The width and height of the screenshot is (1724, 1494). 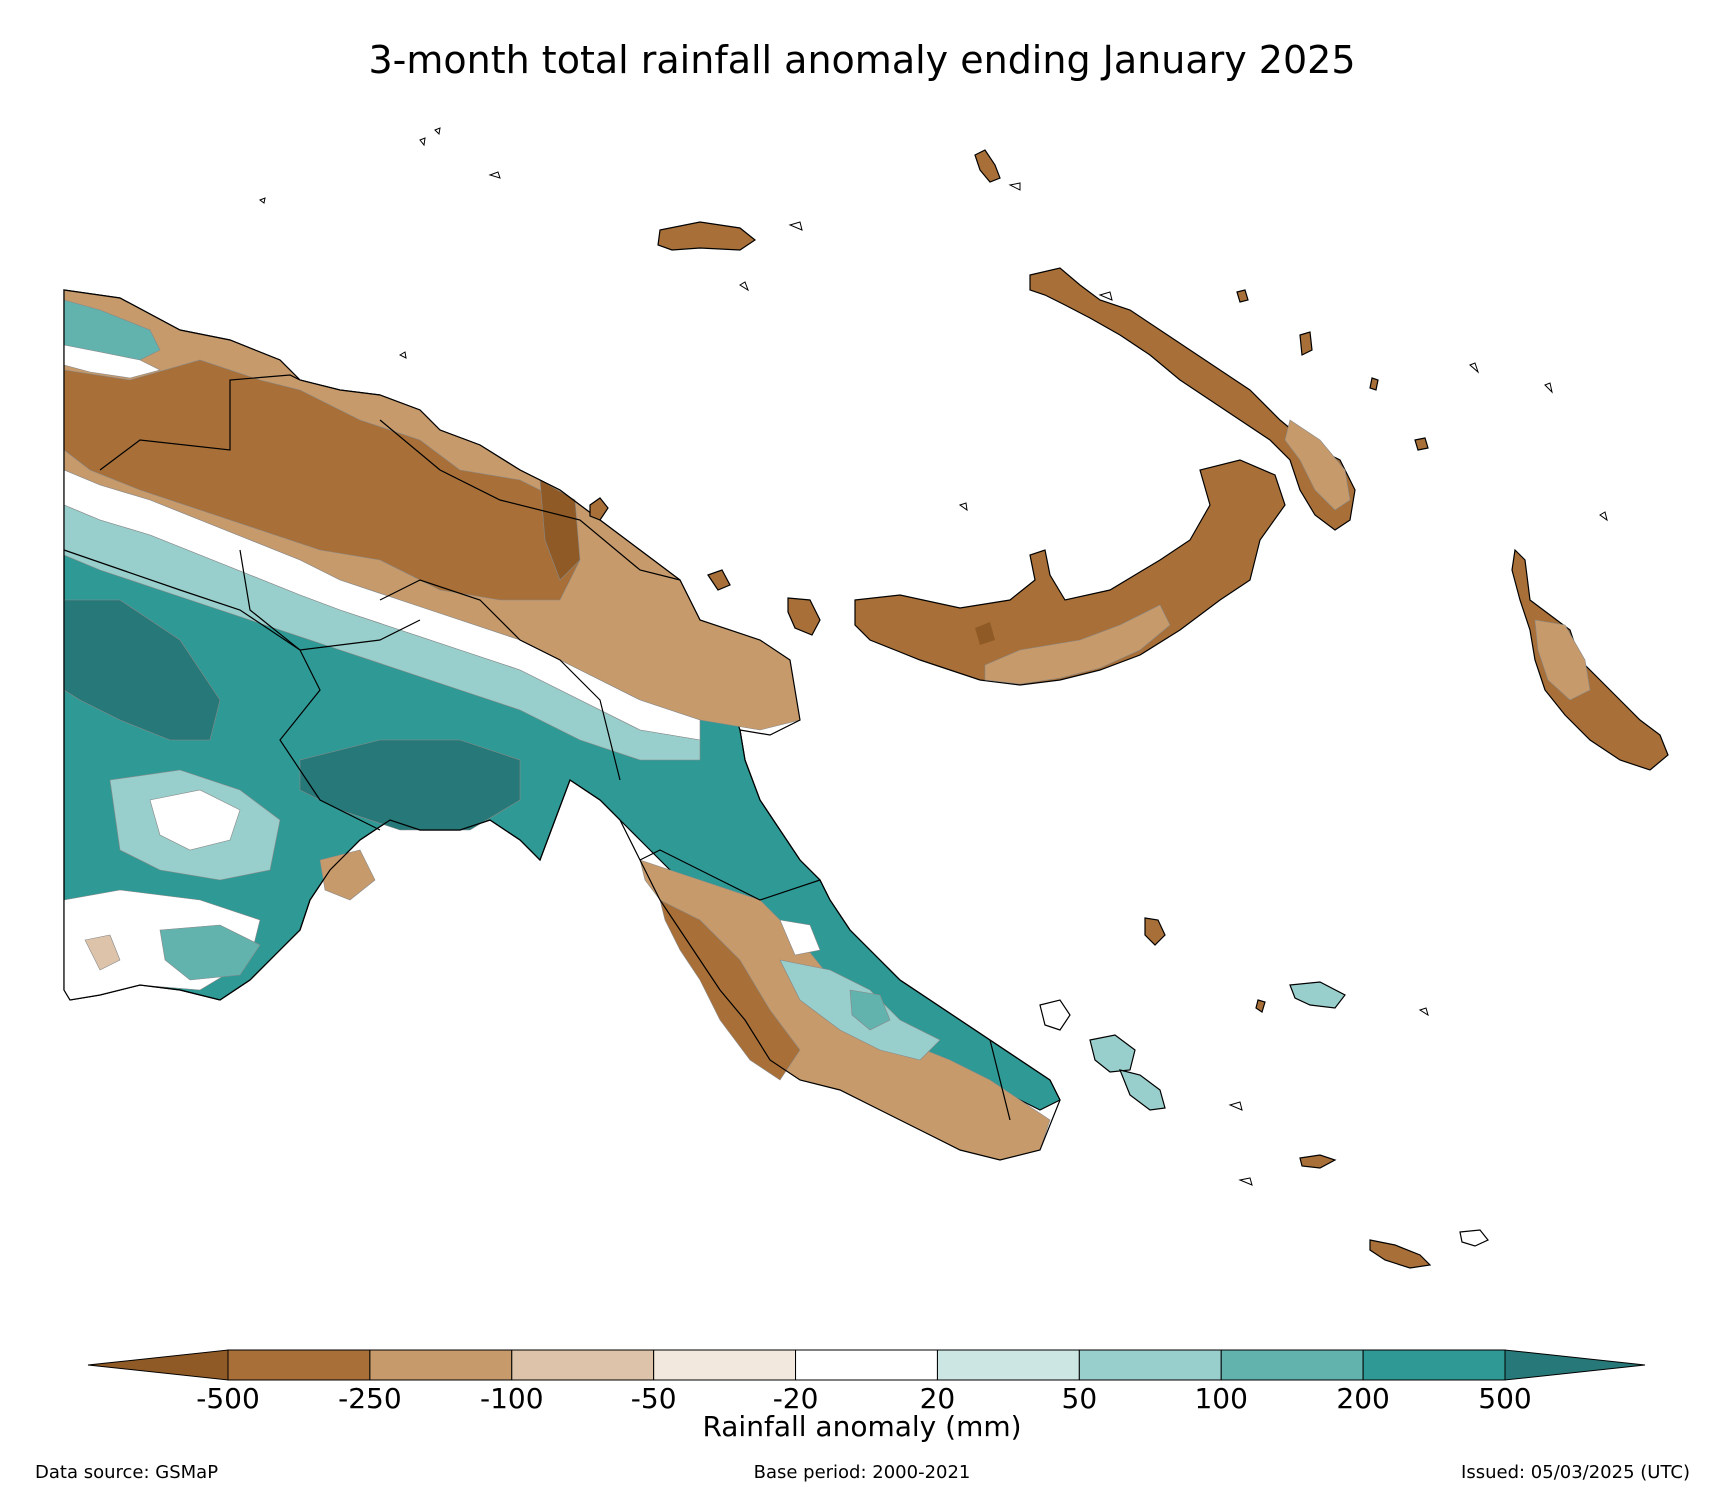 I want to click on long-island, so click(x=719, y=580).